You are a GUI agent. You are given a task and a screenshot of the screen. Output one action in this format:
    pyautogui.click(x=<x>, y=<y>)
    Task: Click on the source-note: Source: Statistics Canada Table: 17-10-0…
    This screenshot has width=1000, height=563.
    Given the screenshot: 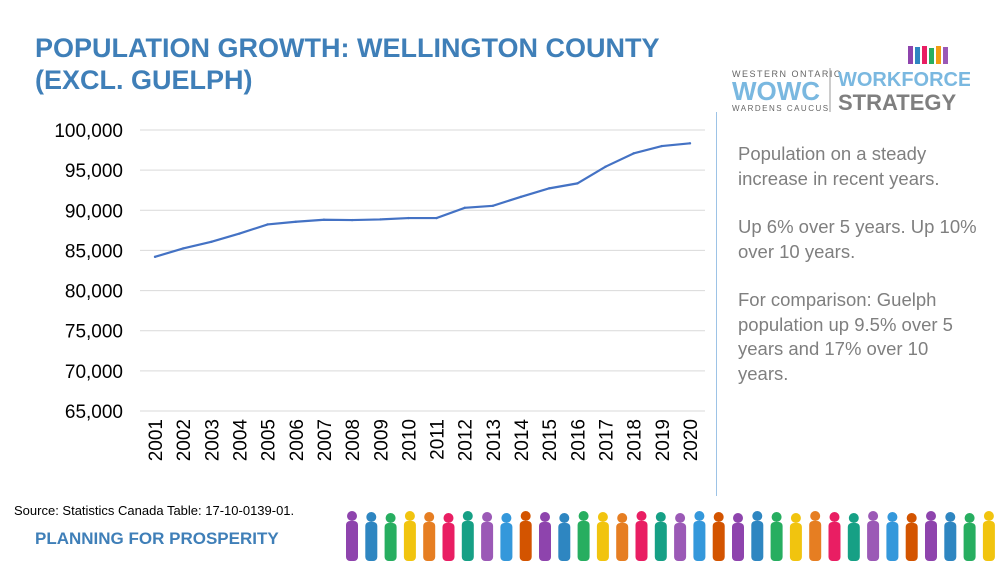 What is the action you would take?
    pyautogui.click(x=154, y=510)
    